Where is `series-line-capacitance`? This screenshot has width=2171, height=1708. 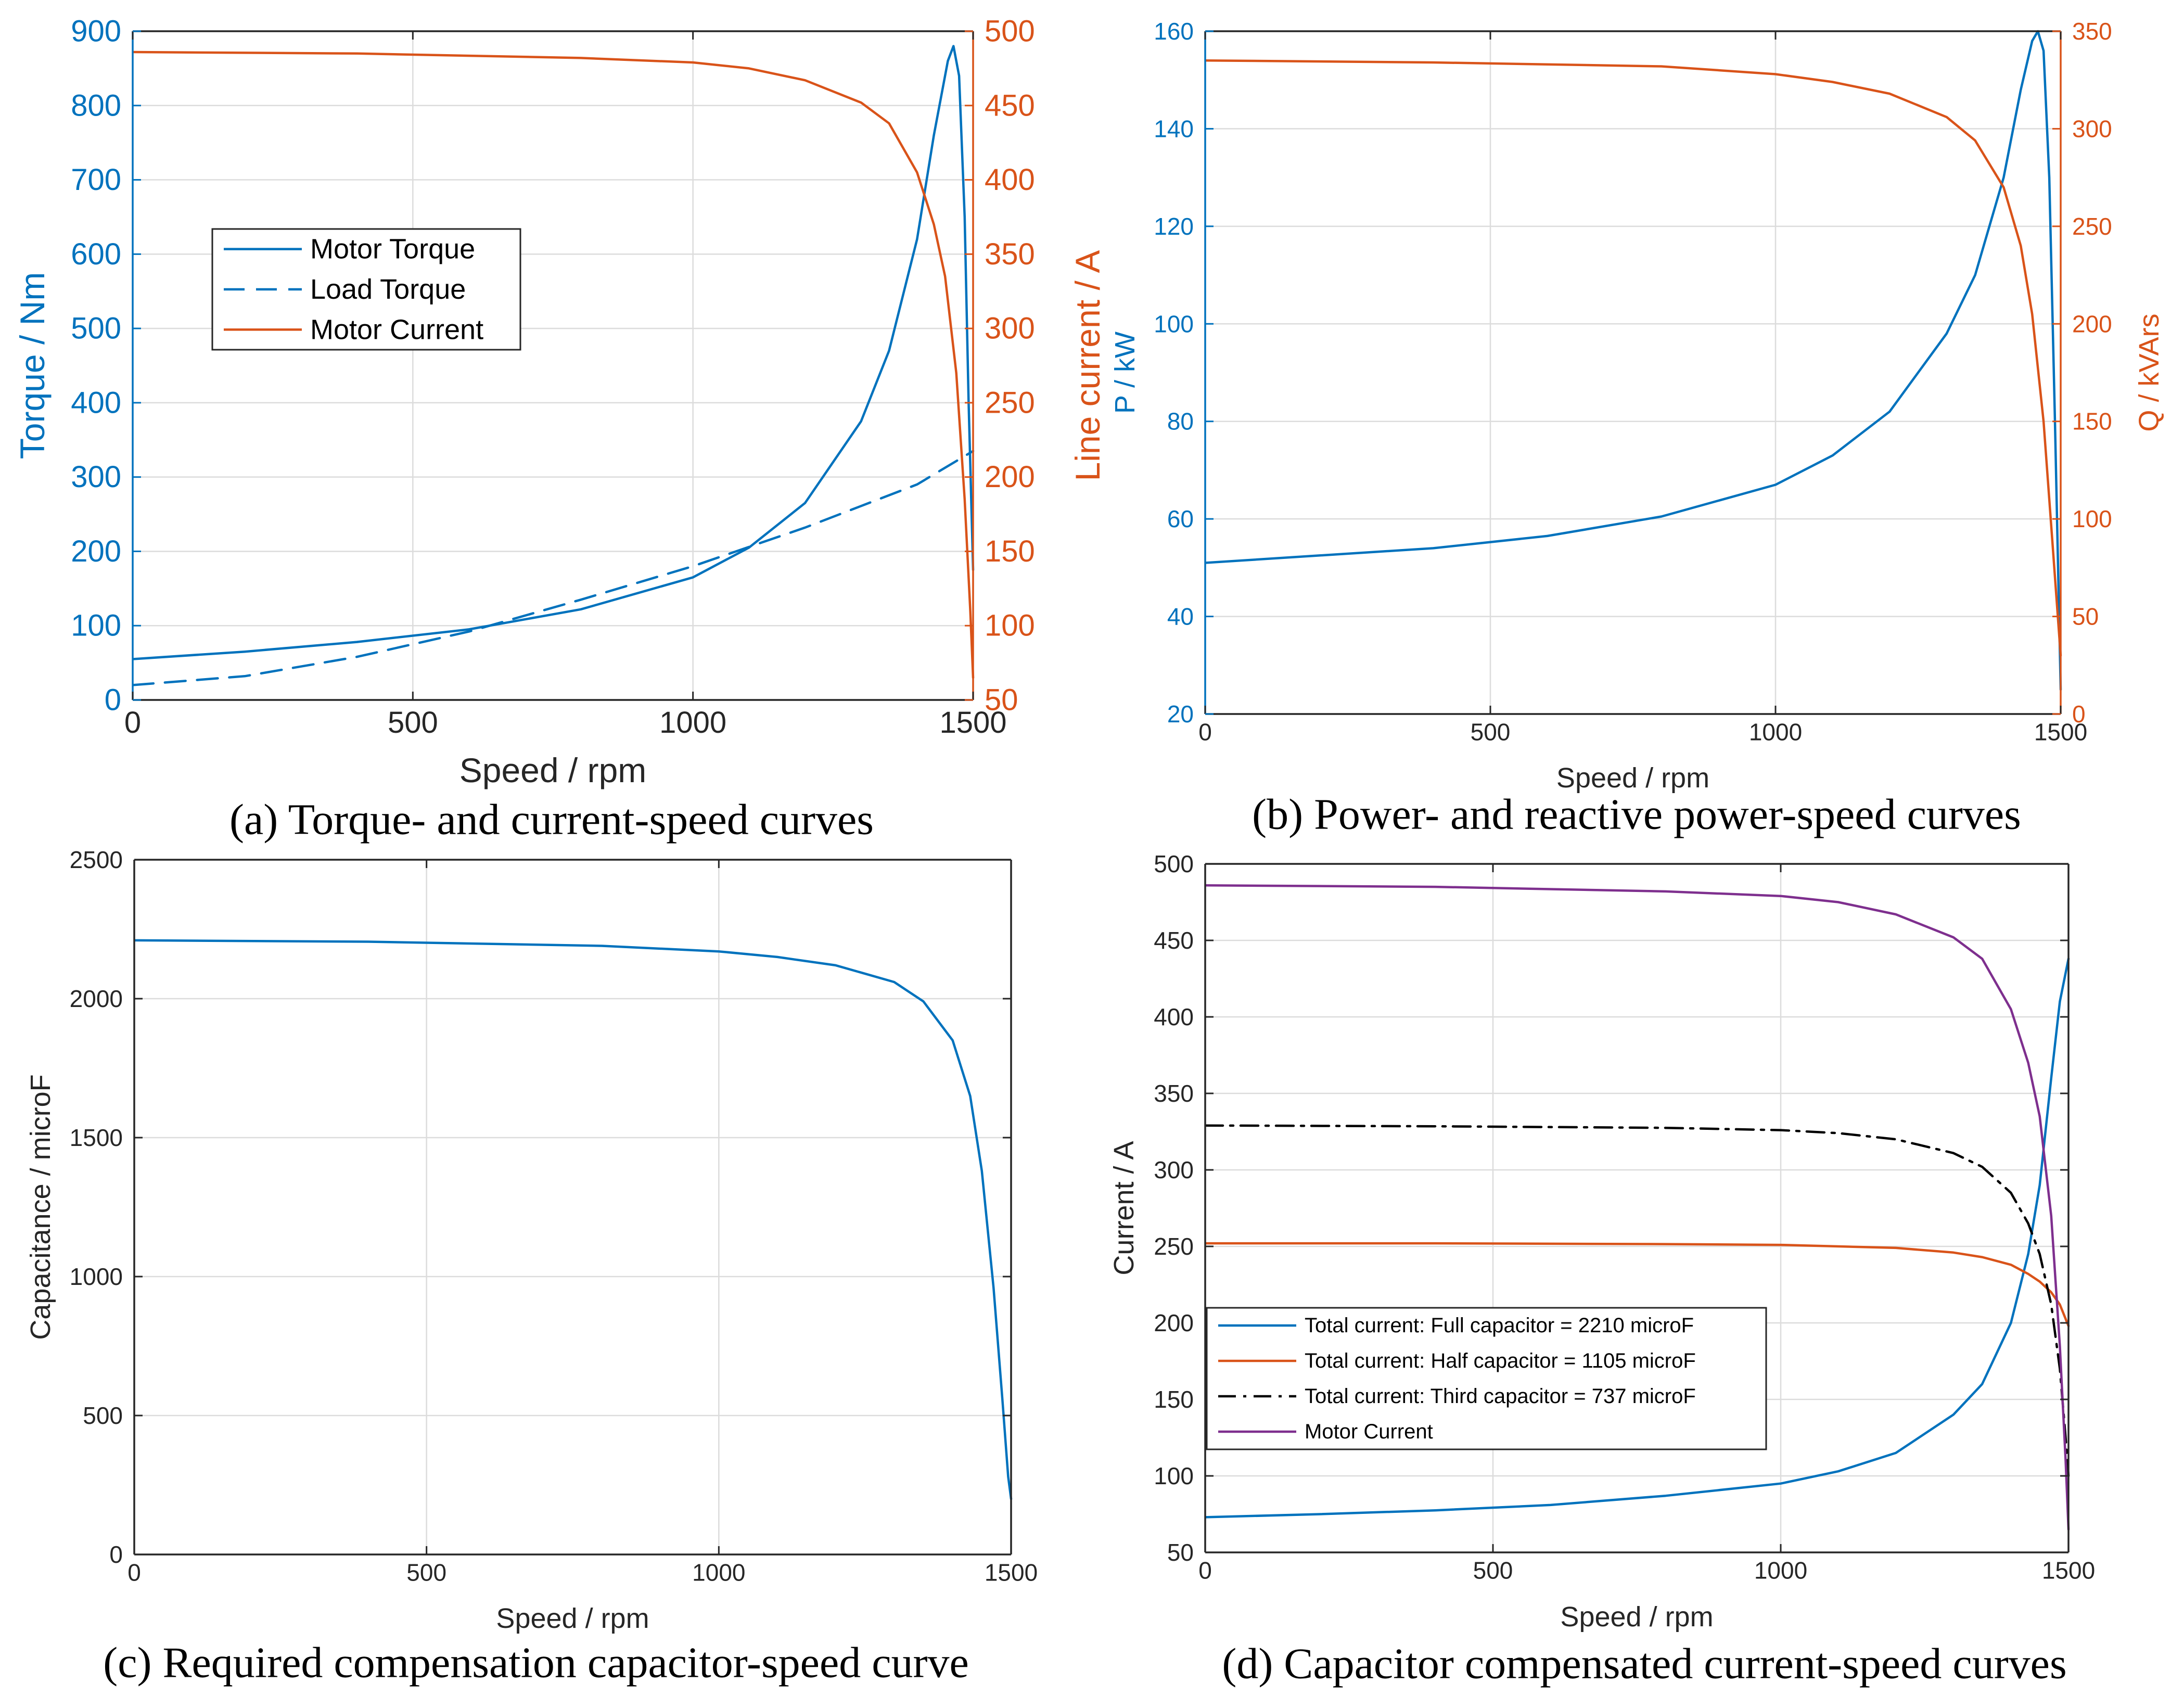 series-line-capacitance is located at coordinates (573, 1219).